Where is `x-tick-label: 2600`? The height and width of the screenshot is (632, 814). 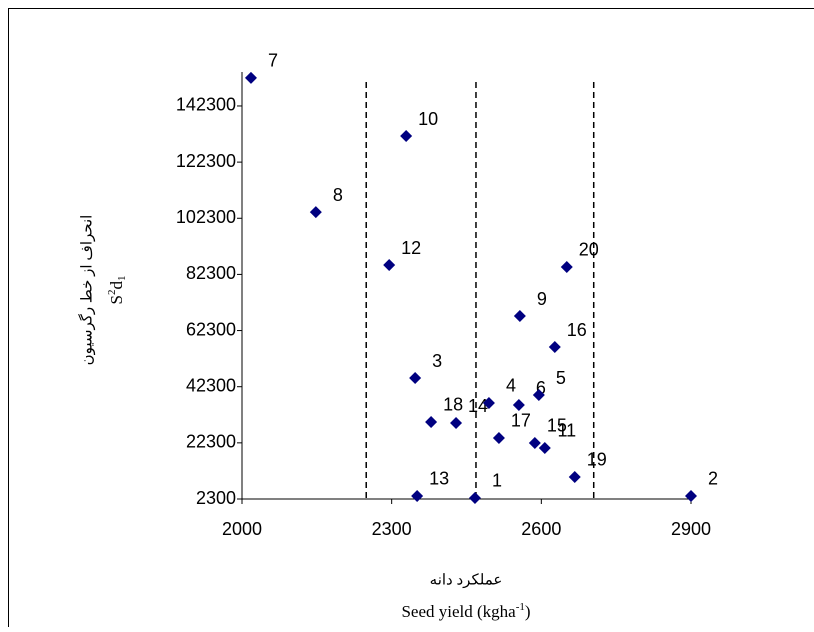
x-tick-label: 2600 is located at coordinates (541, 529).